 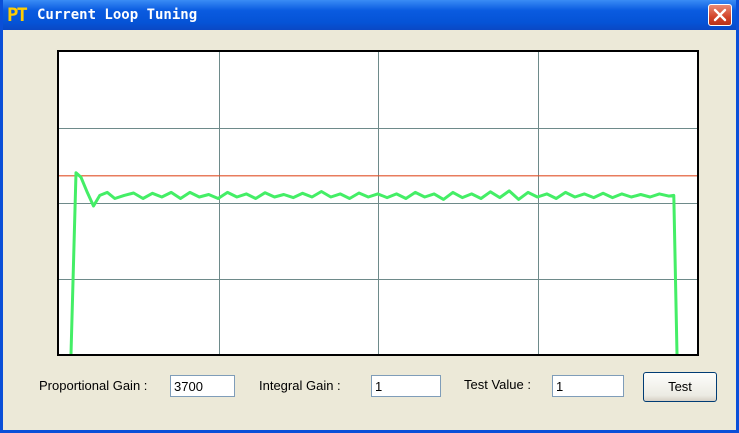 I want to click on integral-gain-label: Integral Gain :, so click(x=300, y=385).